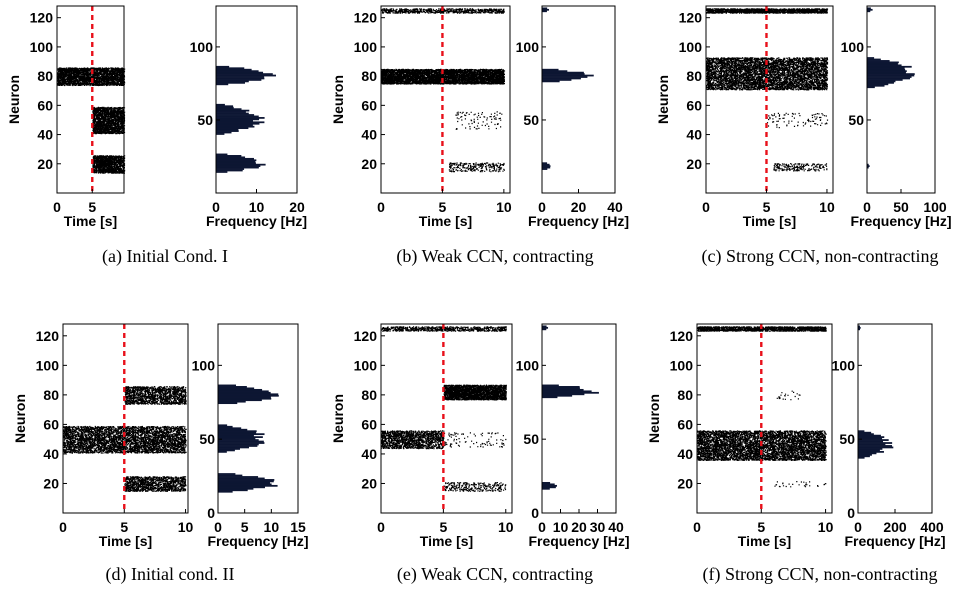 The width and height of the screenshot is (974, 590). Describe the element at coordinates (170, 574) in the screenshot. I see `panel-caption: (d) Initial cond. II` at that location.